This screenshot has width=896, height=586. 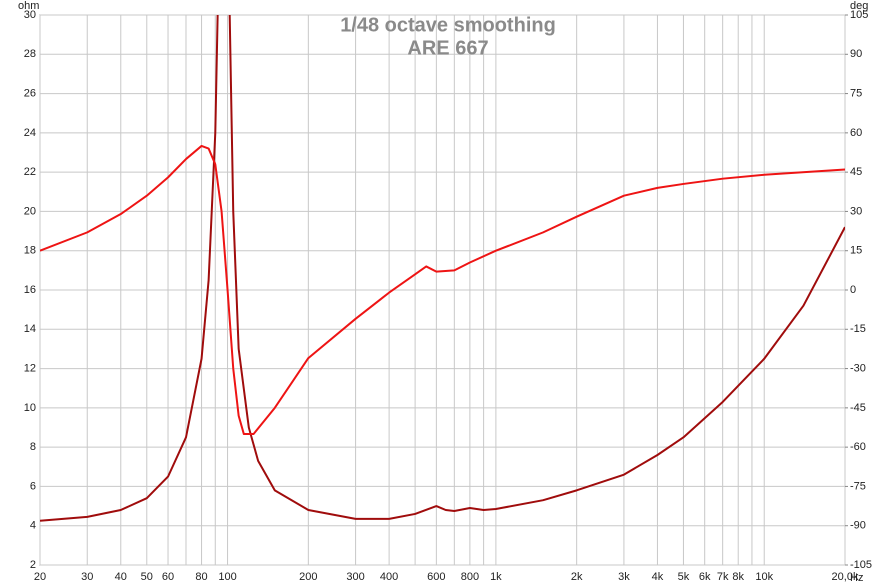 I want to click on y-tick-label: 20, so click(x=30, y=211).